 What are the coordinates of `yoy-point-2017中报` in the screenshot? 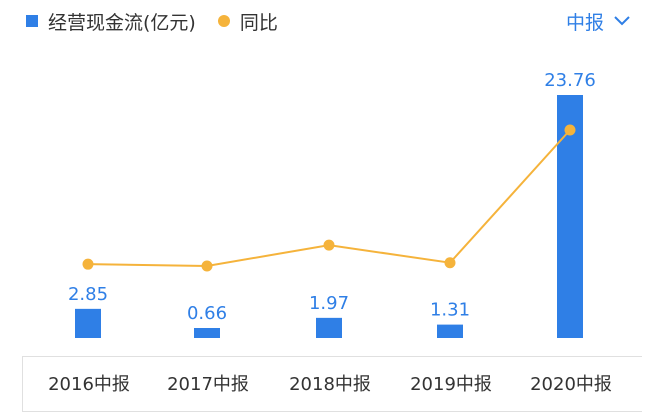 It's located at (207, 266).